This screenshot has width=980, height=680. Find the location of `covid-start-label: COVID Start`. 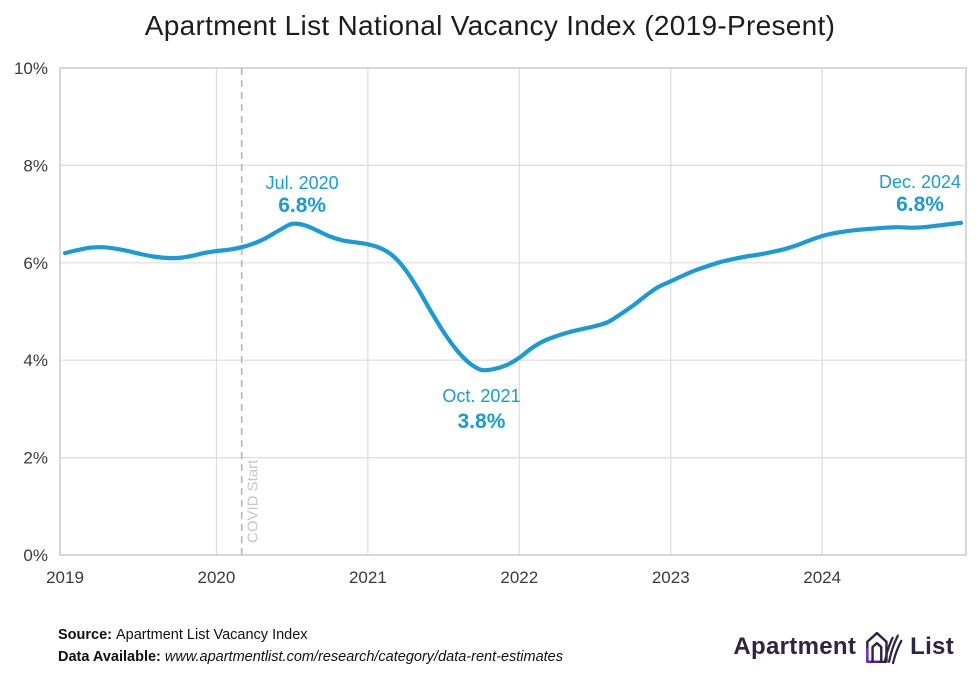

covid-start-label: COVID Start is located at coordinates (253, 501).